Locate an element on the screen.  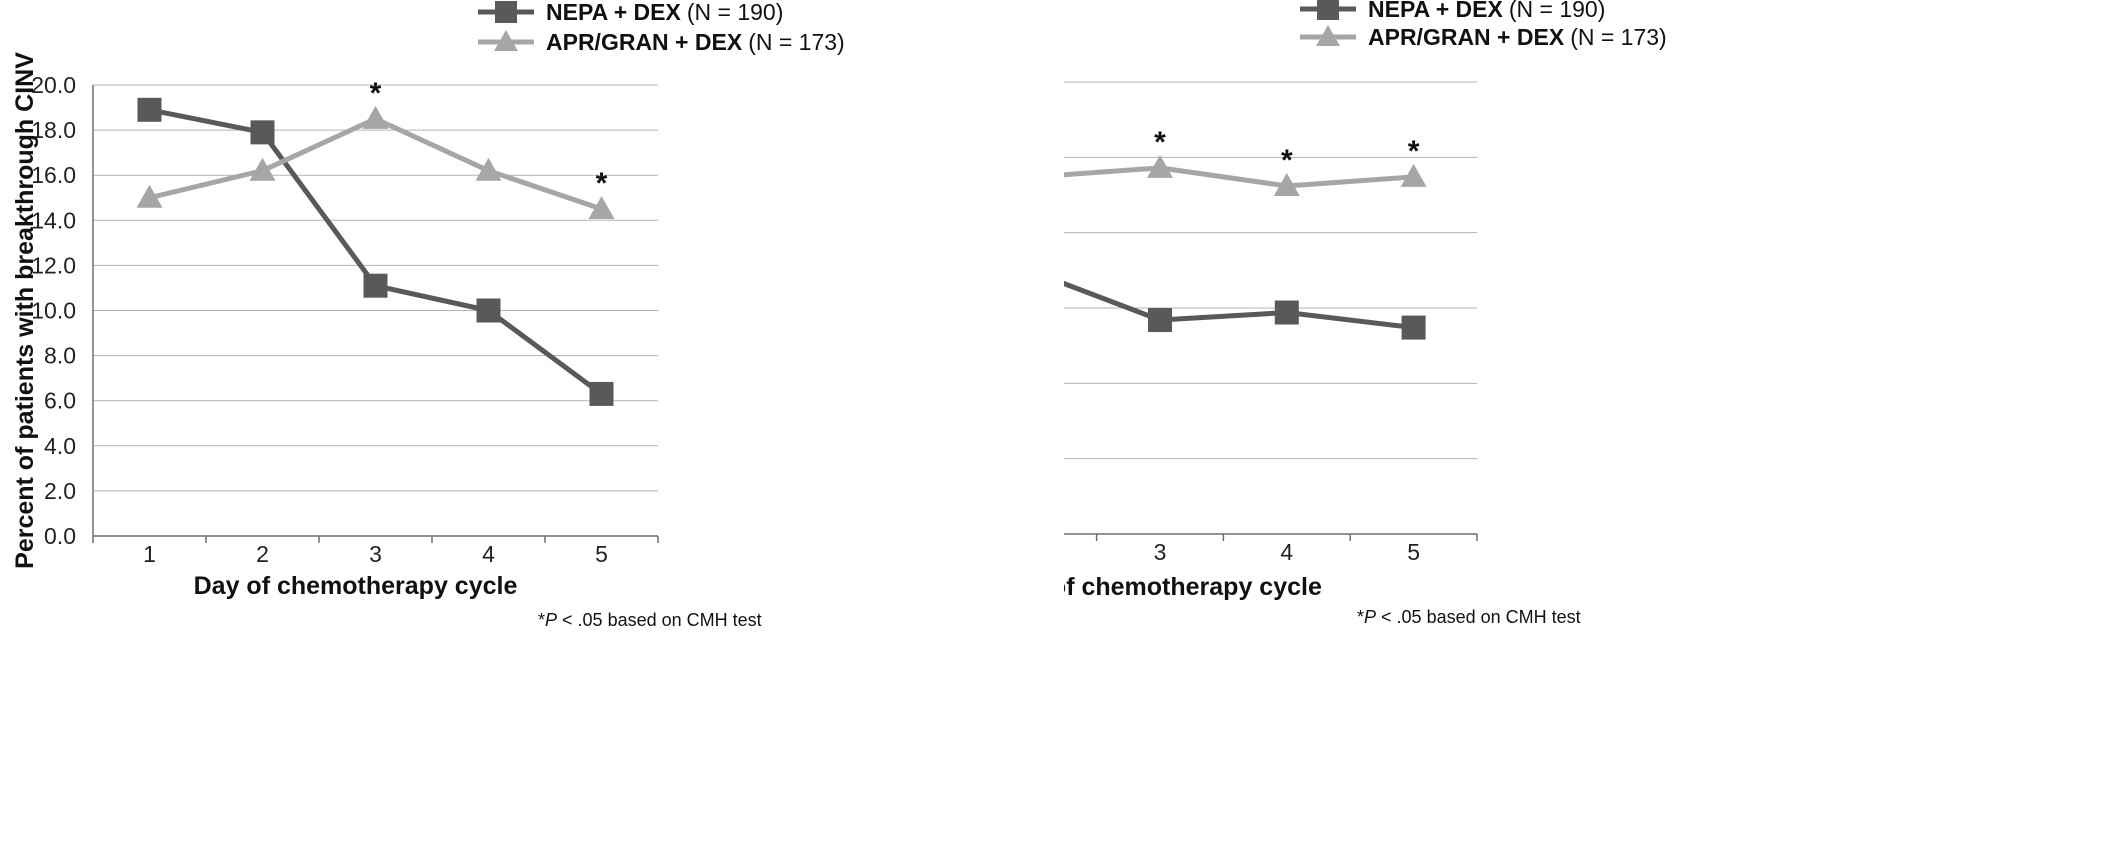
y-tick-label: 6.0 is located at coordinates (60, 401).